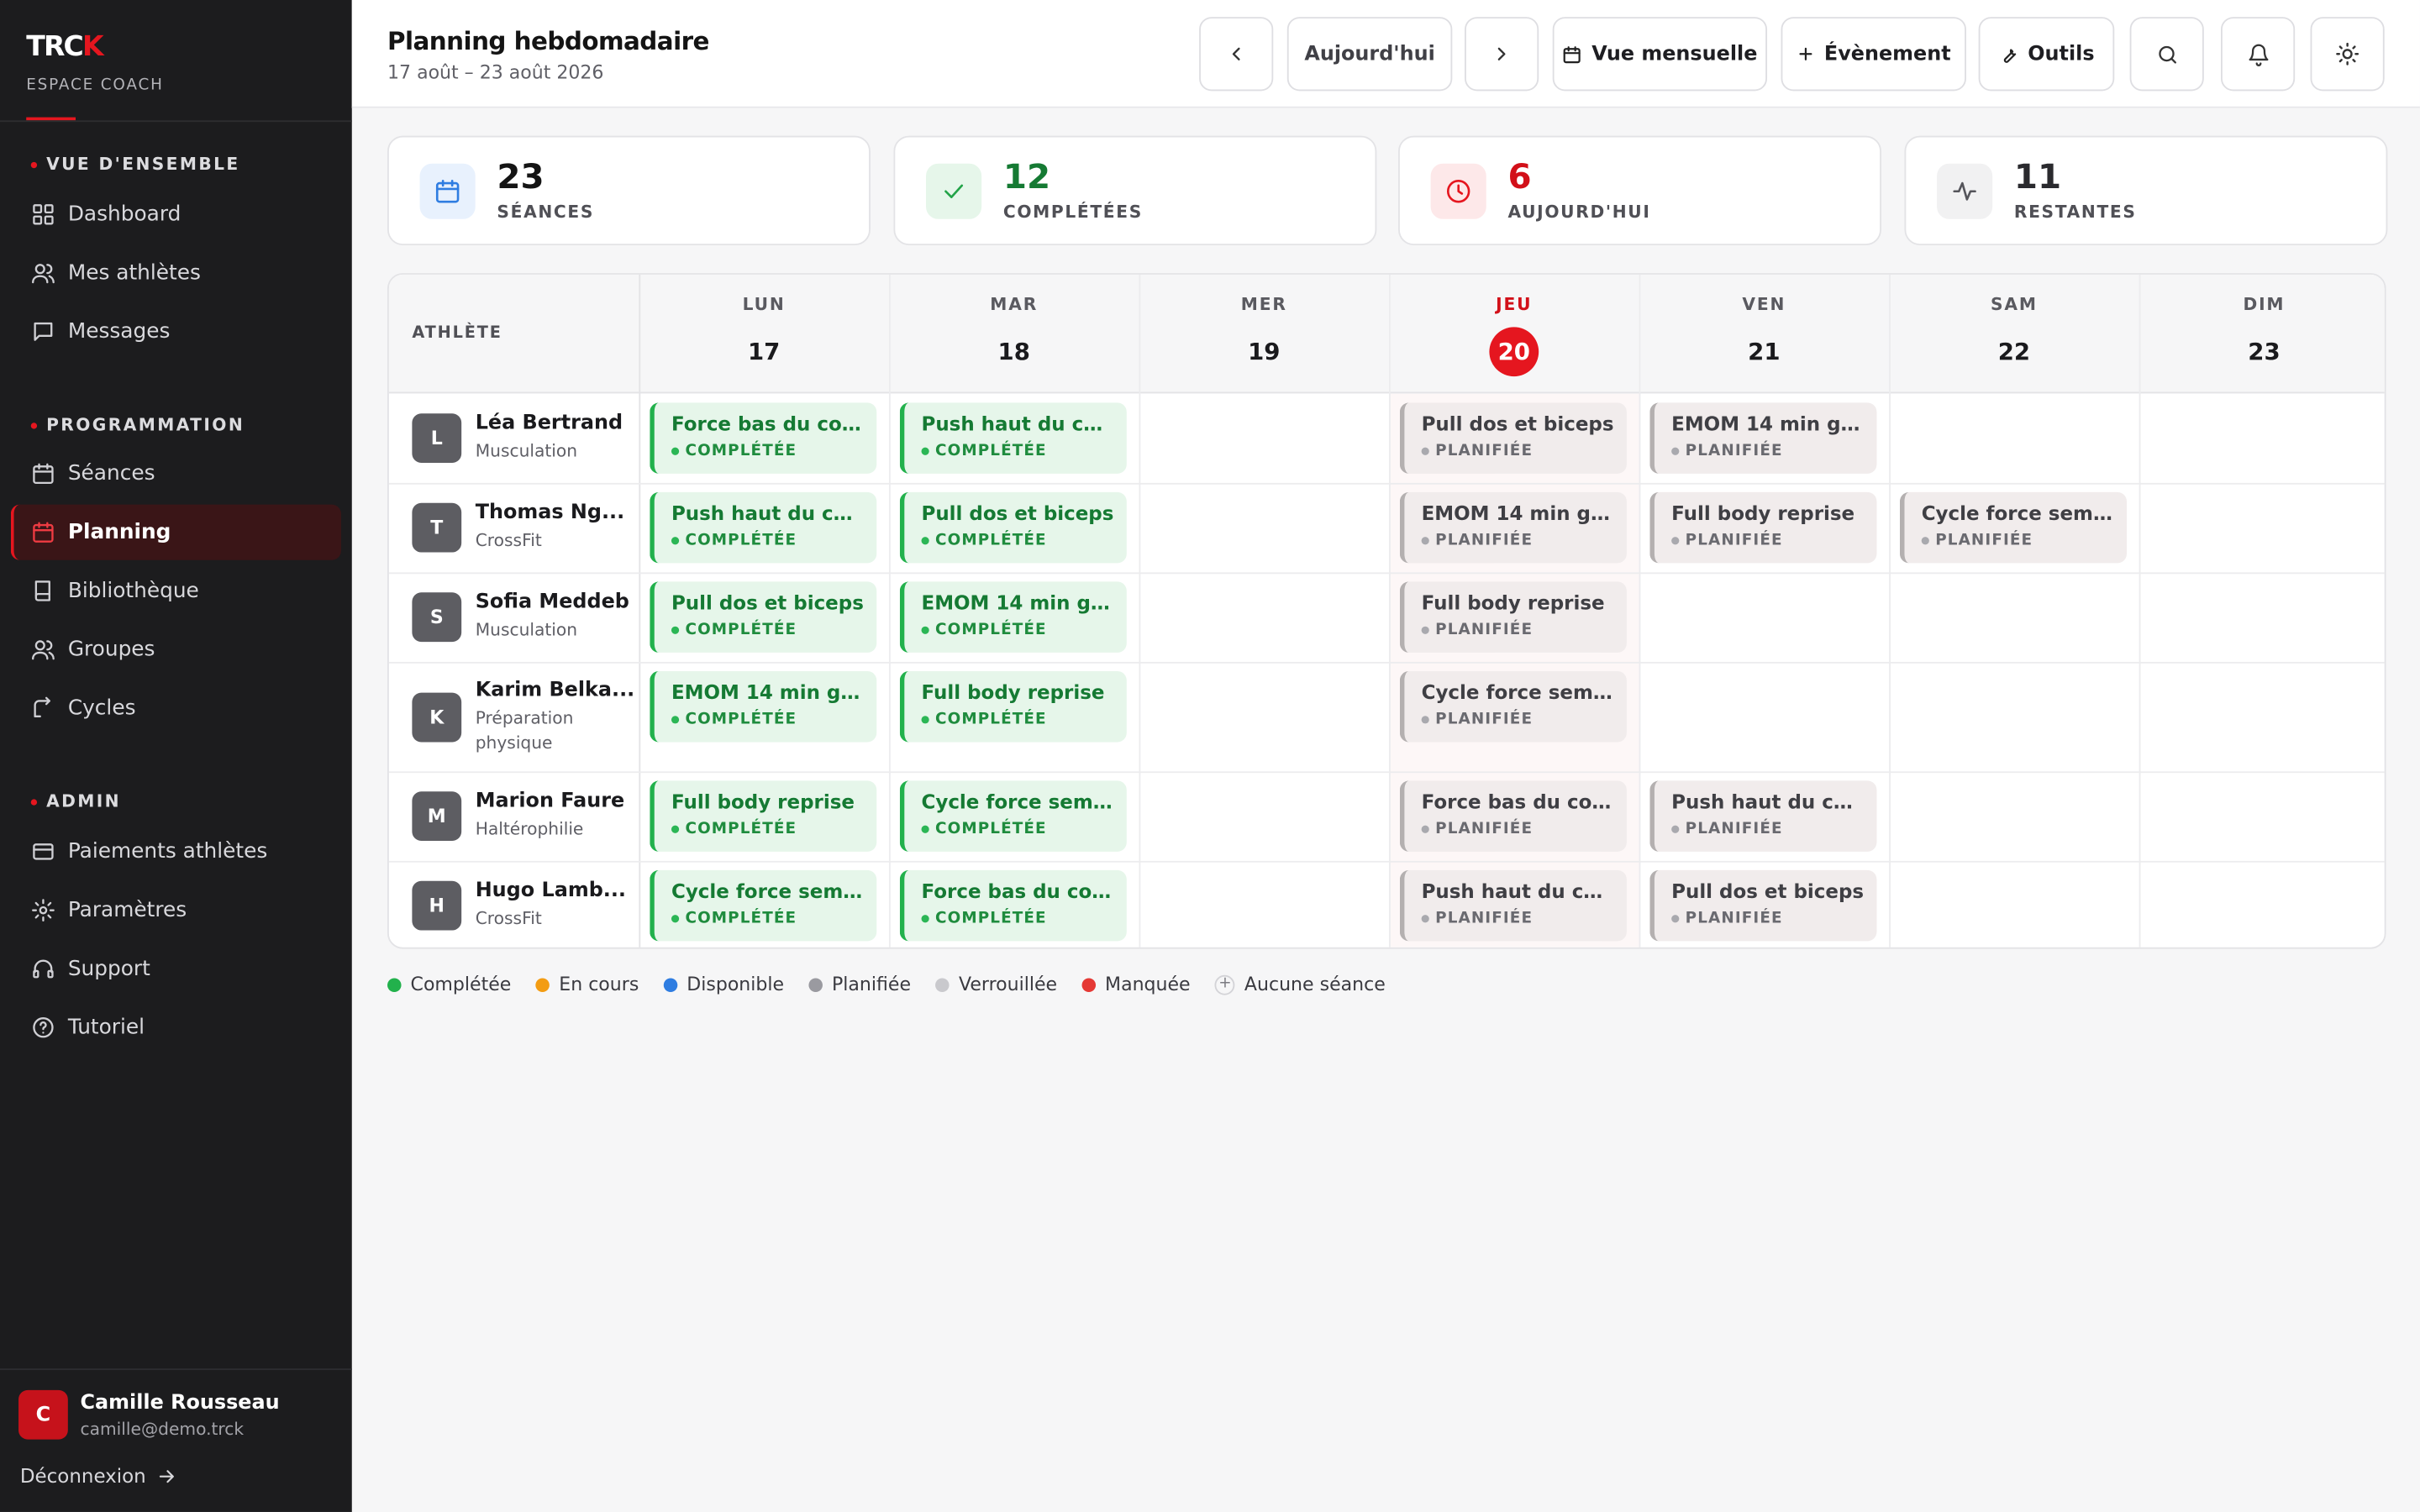 Image resolution: width=2420 pixels, height=1512 pixels. What do you see at coordinates (519, 904) in the screenshot?
I see `athlete-cell: H Hugo Lamb... CrossFit` at bounding box center [519, 904].